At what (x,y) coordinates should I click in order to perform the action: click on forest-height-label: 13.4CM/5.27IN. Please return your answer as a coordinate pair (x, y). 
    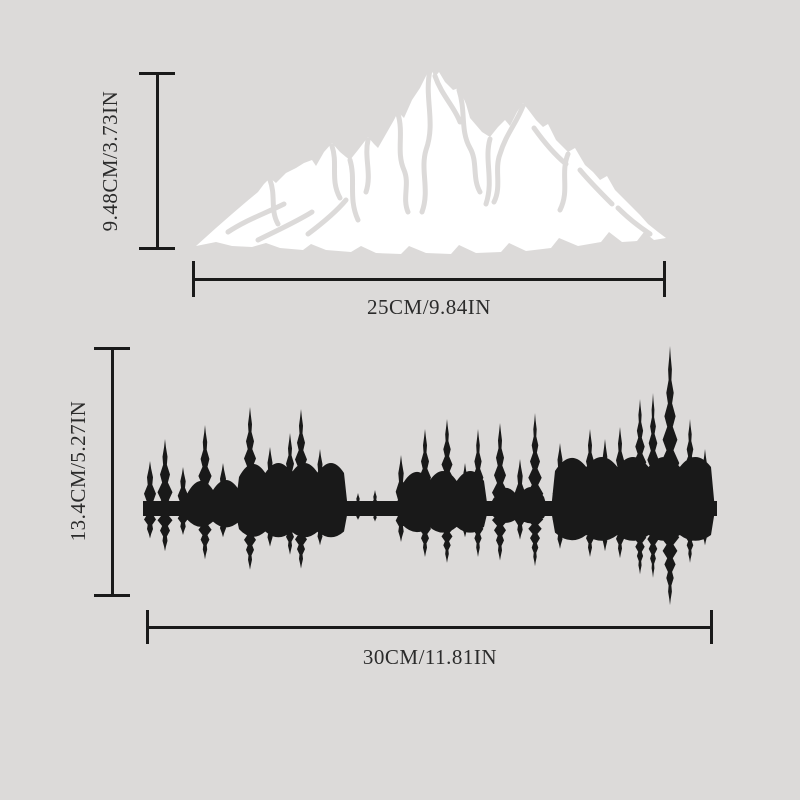
    Looking at the image, I should click on (78, 471).